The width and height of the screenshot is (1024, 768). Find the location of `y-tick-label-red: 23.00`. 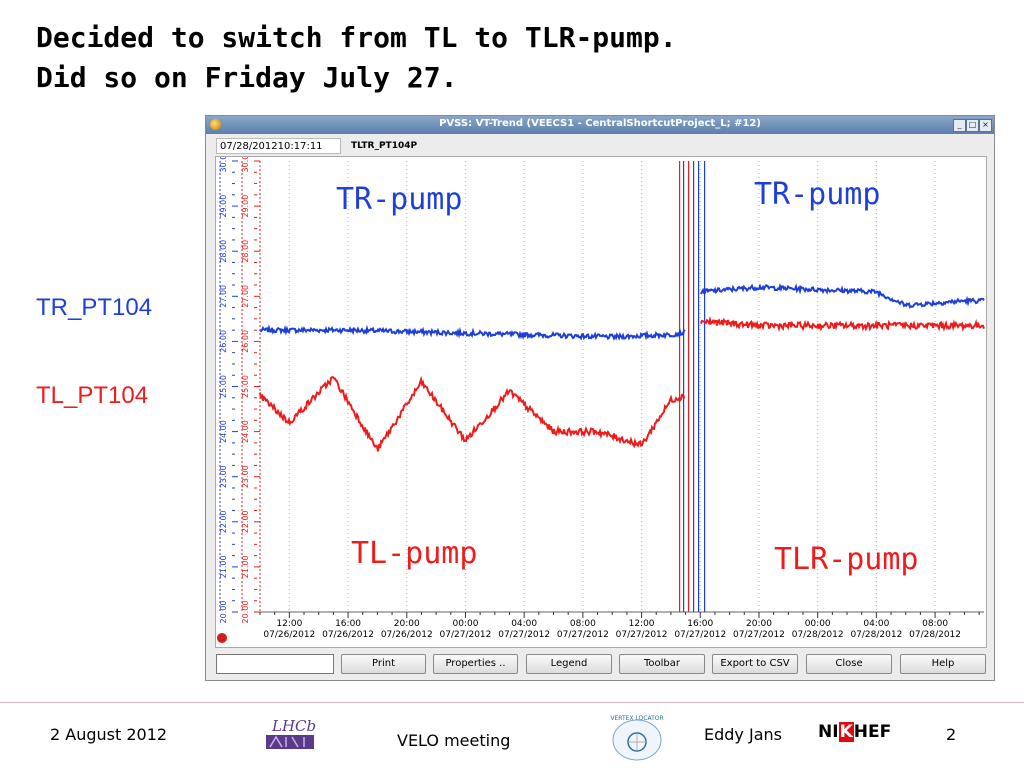

y-tick-label-red: 23.00 is located at coordinates (245, 476).